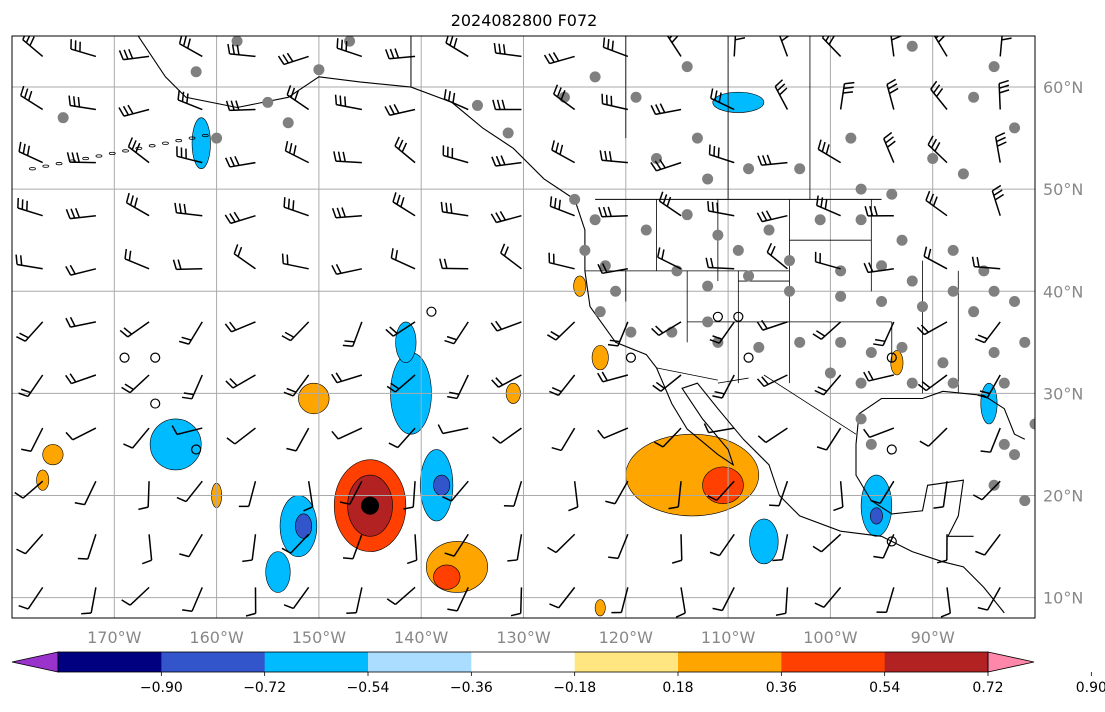 This screenshot has width=1105, height=712. I want to click on lat-tick-label: 30°N, so click(1063, 393).